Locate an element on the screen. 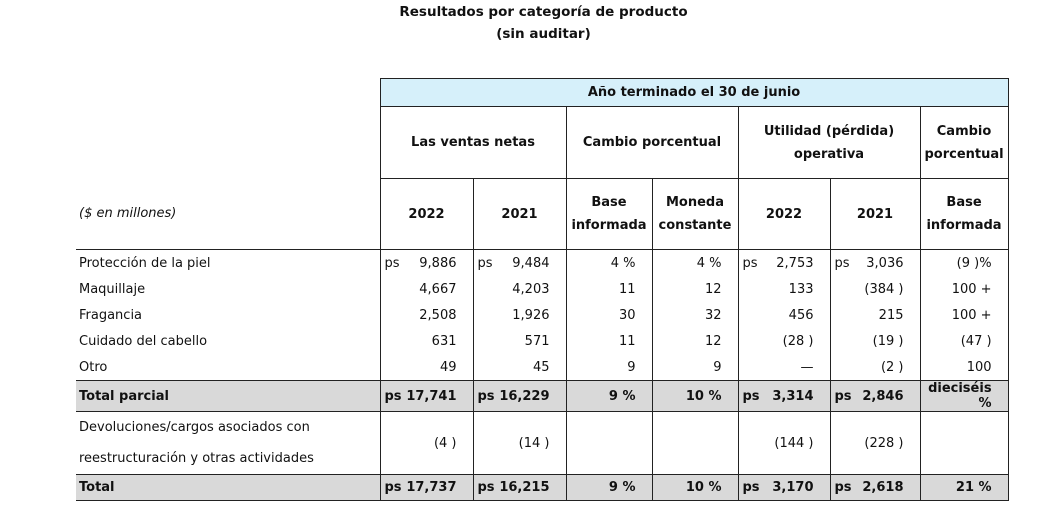 The width and height of the screenshot is (1059, 510). row-label: Protección de la piel is located at coordinates (145, 263).